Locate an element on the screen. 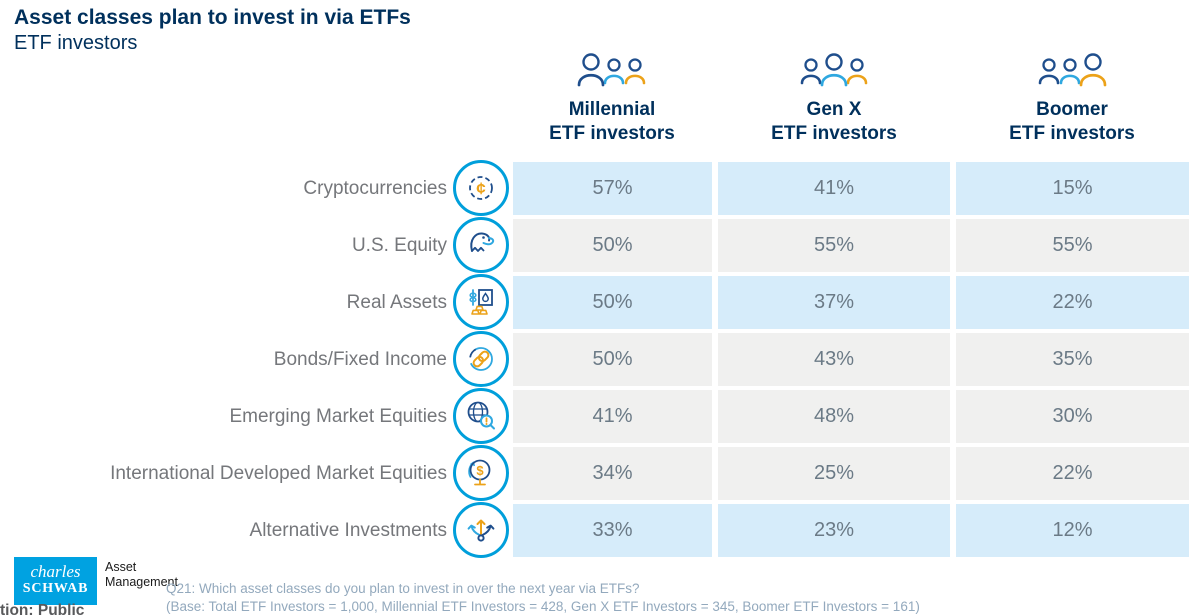 Image resolution: width=1200 pixels, height=616 pixels. chain-link-icon is located at coordinates (481, 359).